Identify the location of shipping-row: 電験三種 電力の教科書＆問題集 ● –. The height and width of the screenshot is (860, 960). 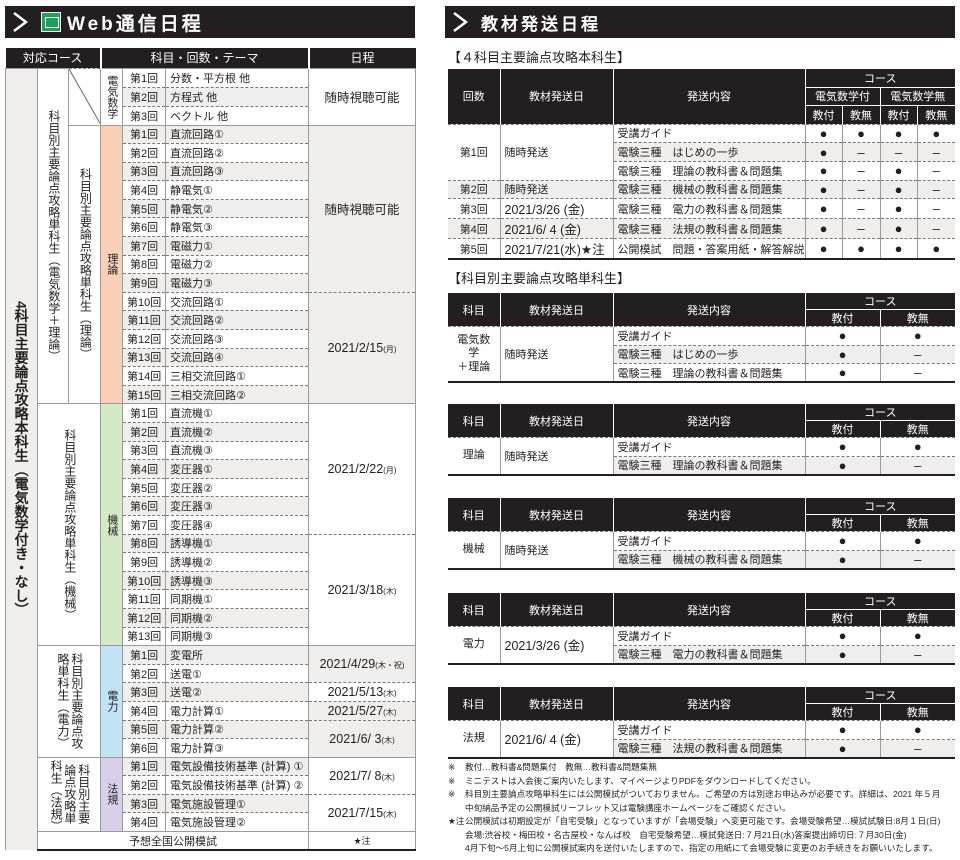
(702, 654).